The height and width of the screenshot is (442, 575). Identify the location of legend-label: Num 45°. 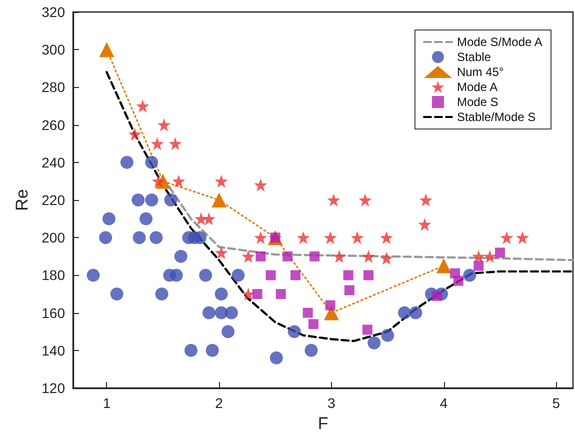
(480, 72).